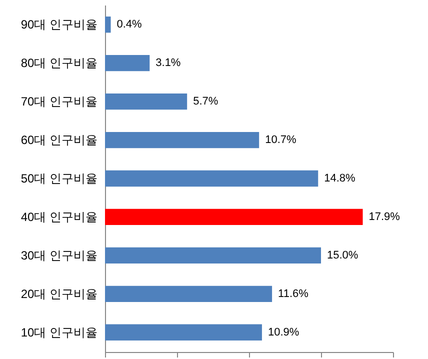  What do you see at coordinates (168, 63) in the screenshot?
I see `data-label: 3.1%` at bounding box center [168, 63].